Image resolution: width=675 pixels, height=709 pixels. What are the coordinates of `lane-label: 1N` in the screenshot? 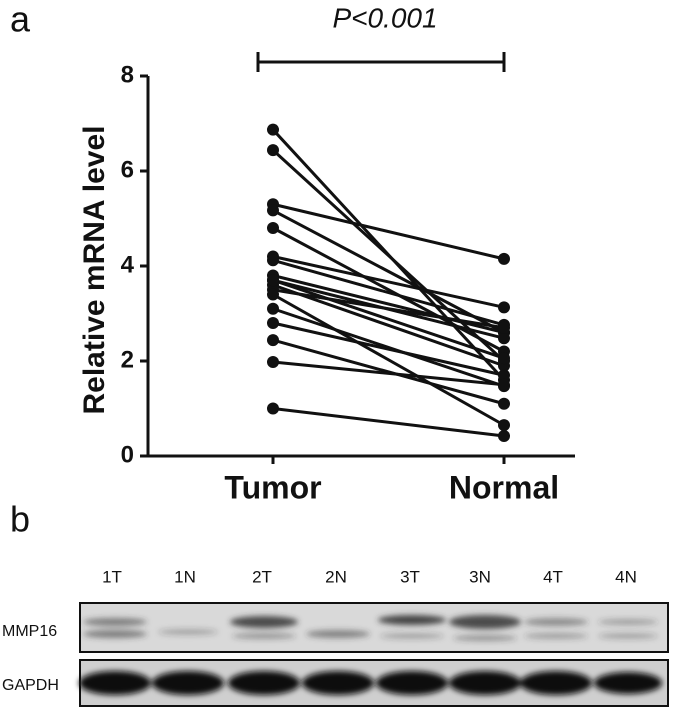 It's located at (185, 576).